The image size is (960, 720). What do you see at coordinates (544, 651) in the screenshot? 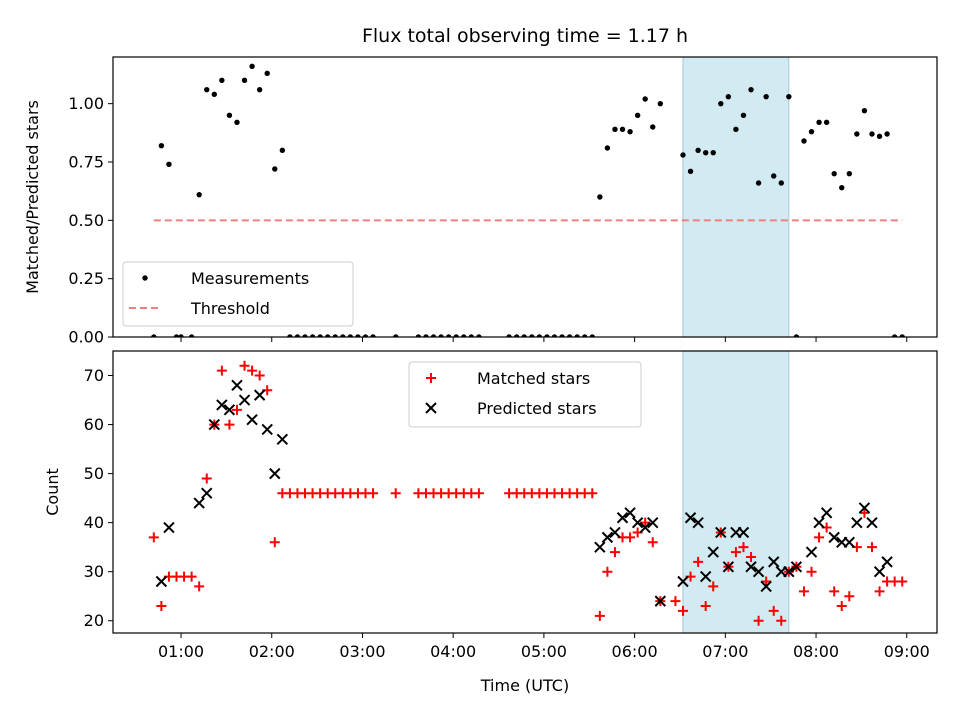
I see `x-tick-label: 05:00` at bounding box center [544, 651].